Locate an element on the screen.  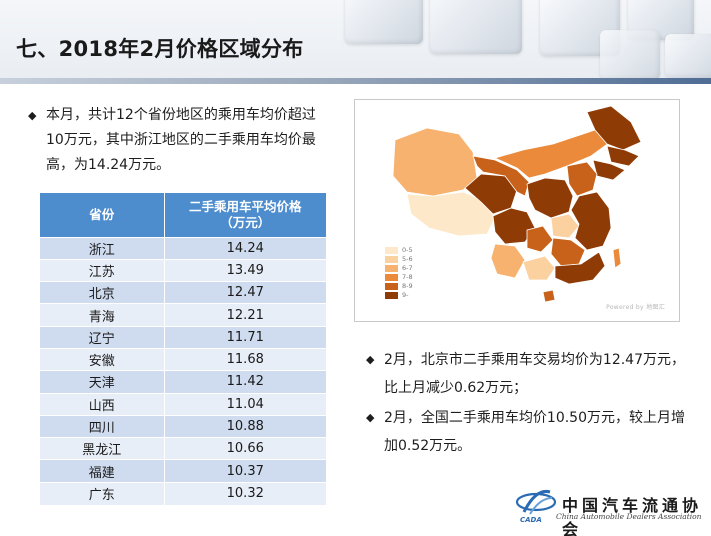
table-row: 浙江 14.24 is located at coordinates (183, 248).